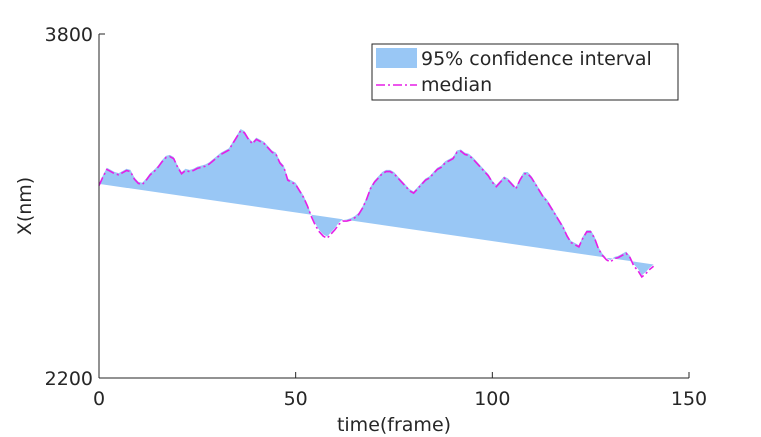 The height and width of the screenshot is (437, 761). I want to click on y-axis-label: X(nm), so click(25, 206).